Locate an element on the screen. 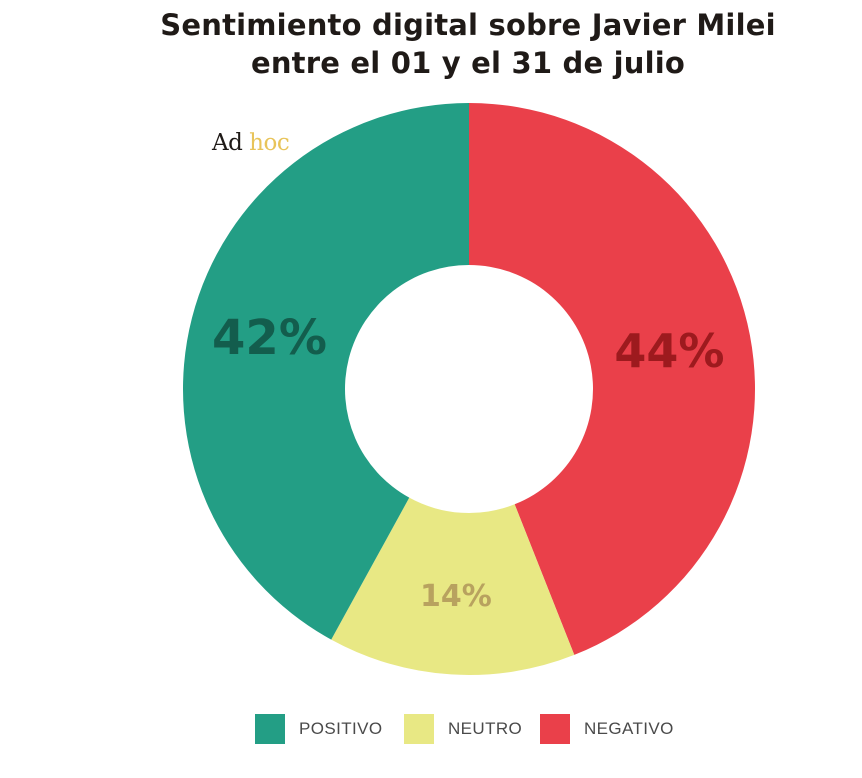 This screenshot has height=778, width=862. legend-item-positivo: POSITIVO is located at coordinates (319, 729).